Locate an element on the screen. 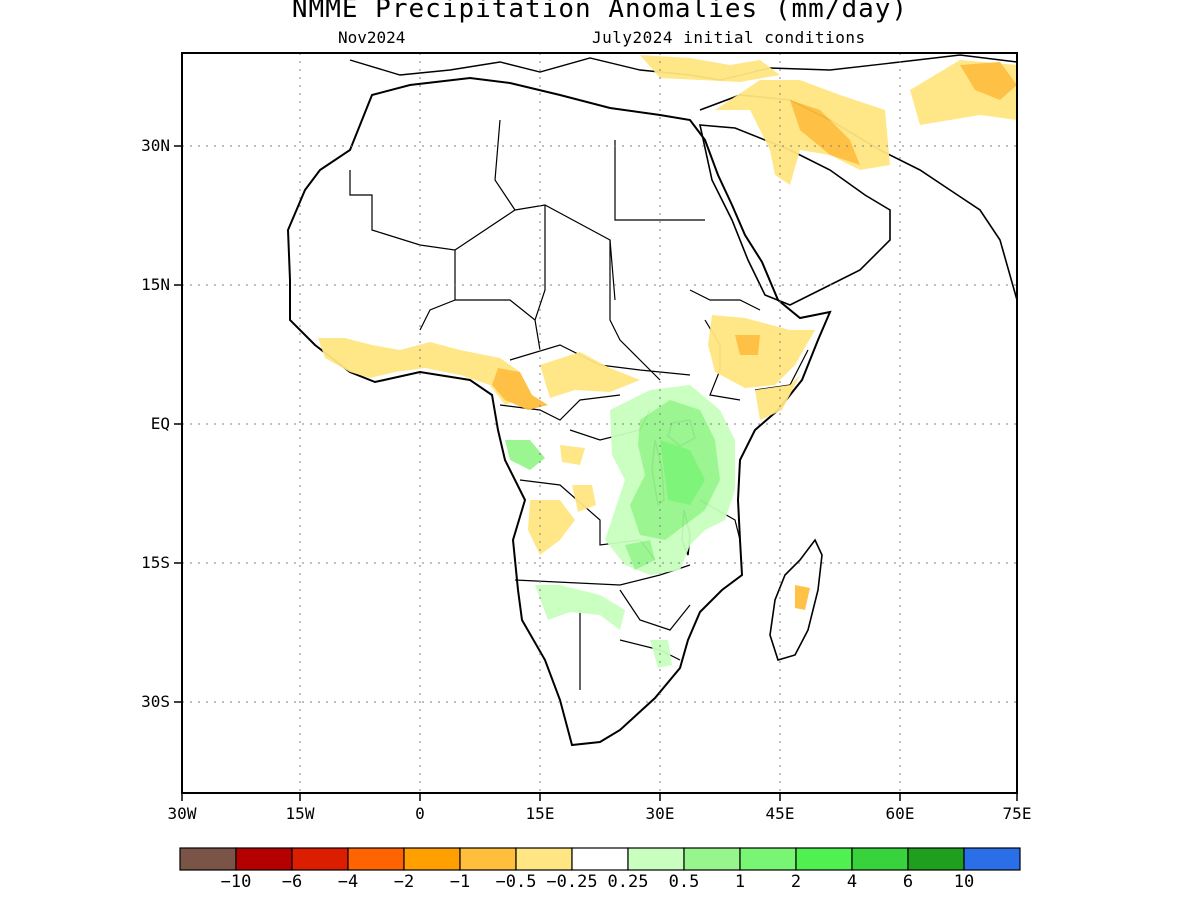  color-bar-label: 2 is located at coordinates (796, 882).